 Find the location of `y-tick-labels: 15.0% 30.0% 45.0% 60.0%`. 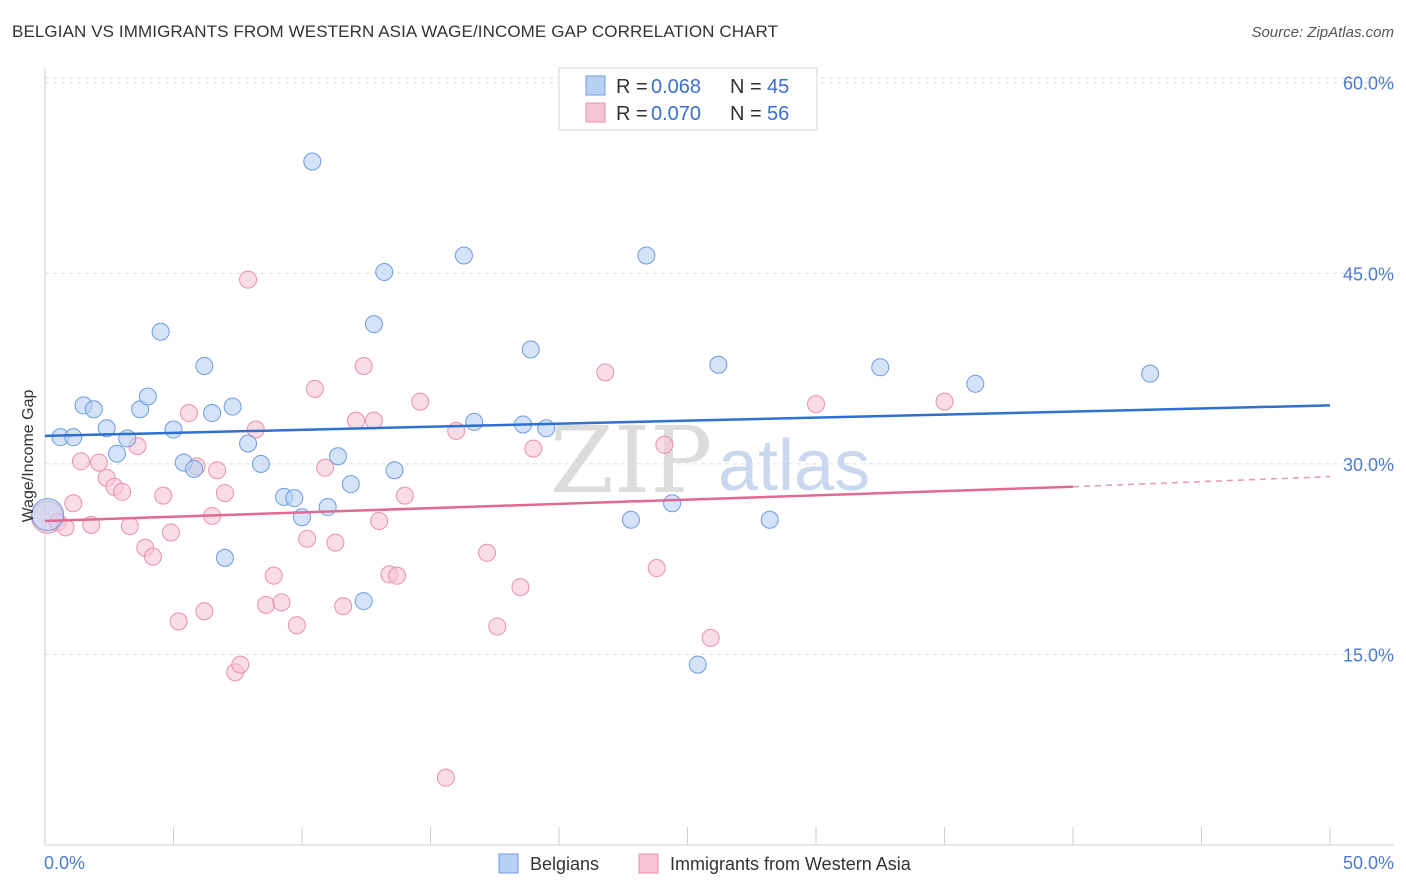

y-tick-labels: 15.0% 30.0% 45.0% 60.0% is located at coordinates (1368, 370).